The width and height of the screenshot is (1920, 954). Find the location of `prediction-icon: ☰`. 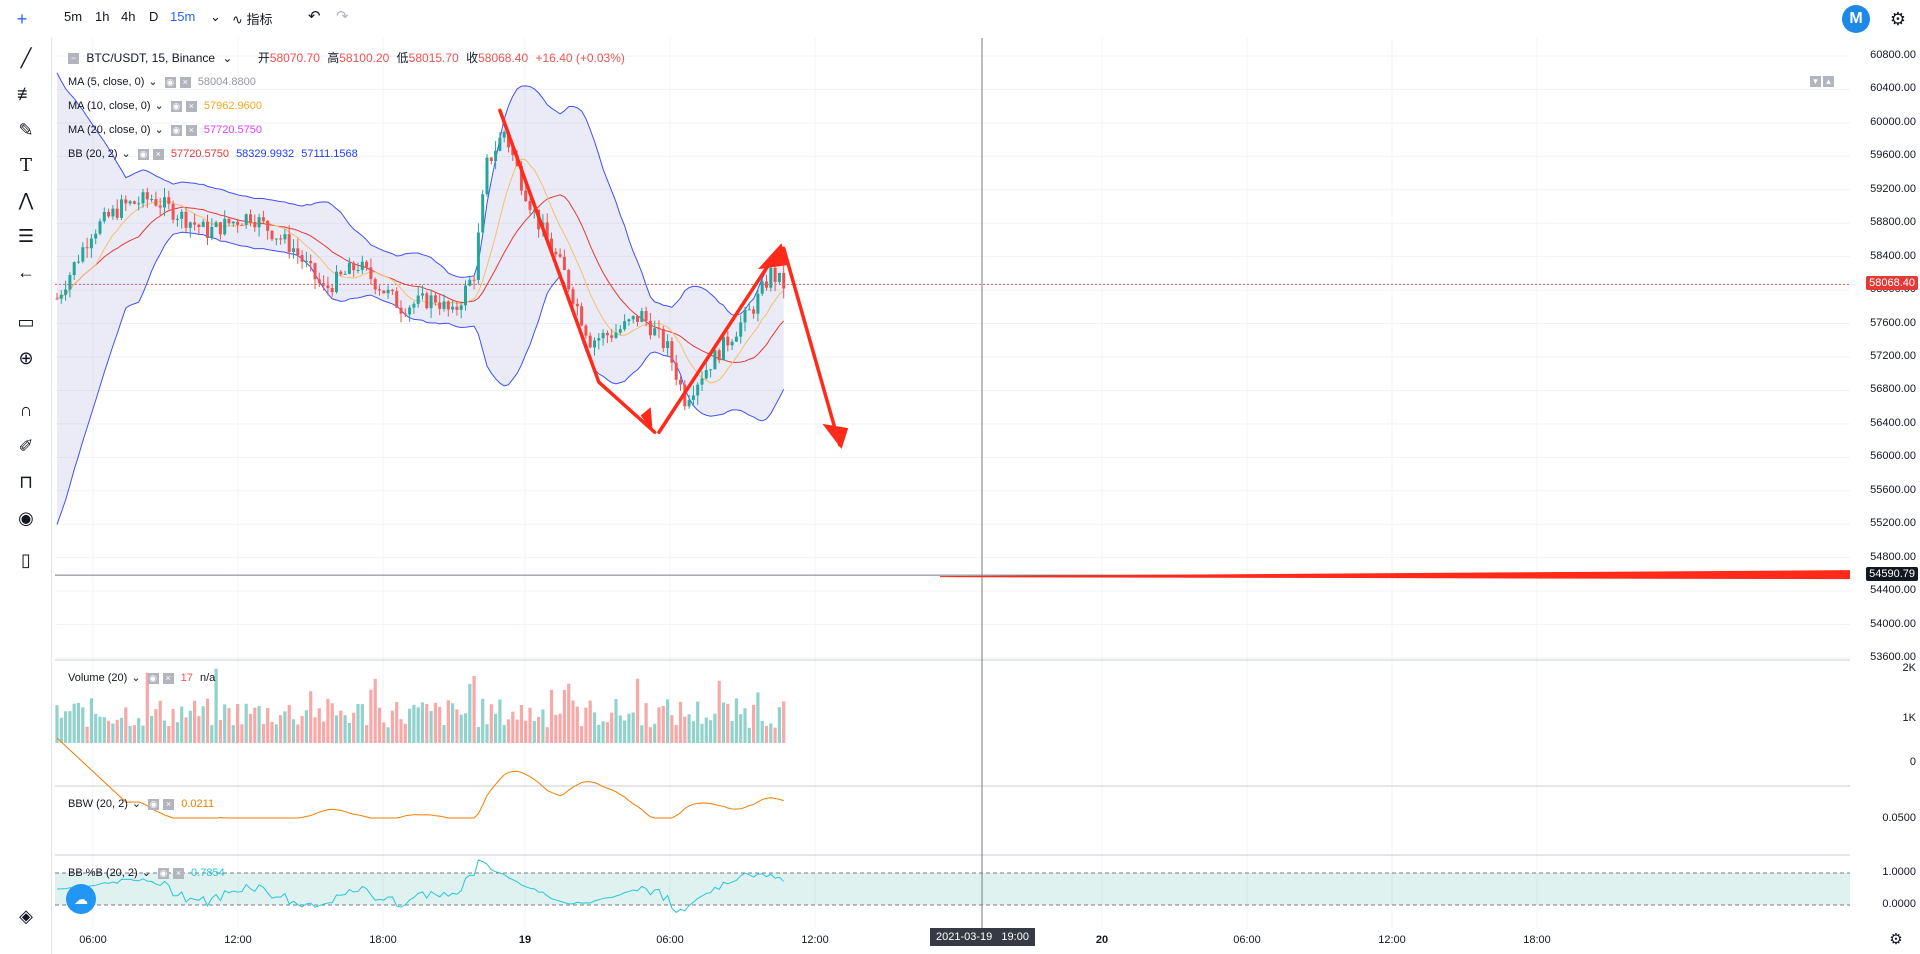

prediction-icon: ☰ is located at coordinates (26, 236).